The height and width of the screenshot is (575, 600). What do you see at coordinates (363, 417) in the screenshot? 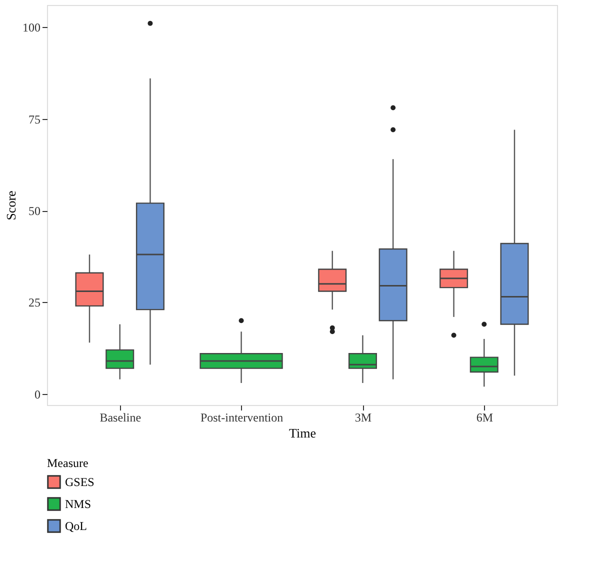
I see `x-tick-label: 3M` at bounding box center [363, 417].